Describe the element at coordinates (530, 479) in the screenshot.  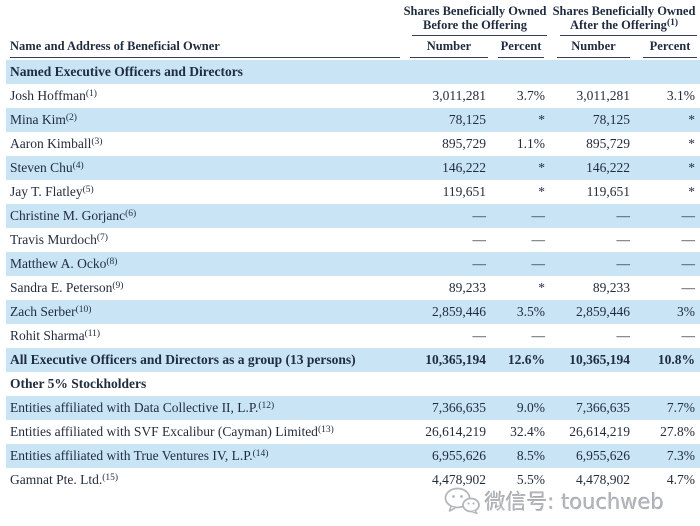
I see `percent-before-cell: 5.5%` at that location.